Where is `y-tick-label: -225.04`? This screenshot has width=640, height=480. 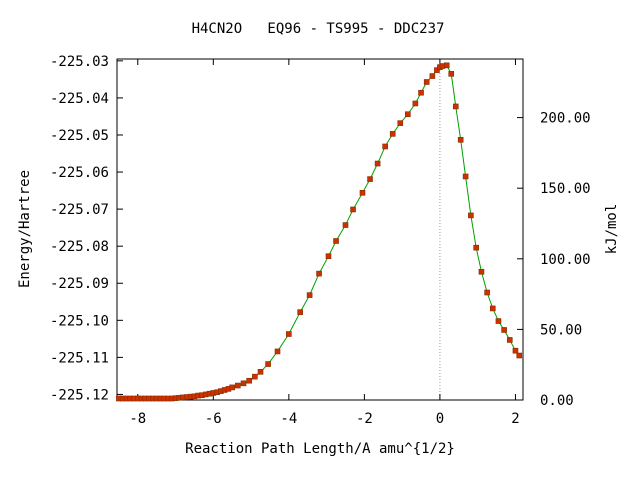 y-tick-label: -225.04 is located at coordinates (79, 99).